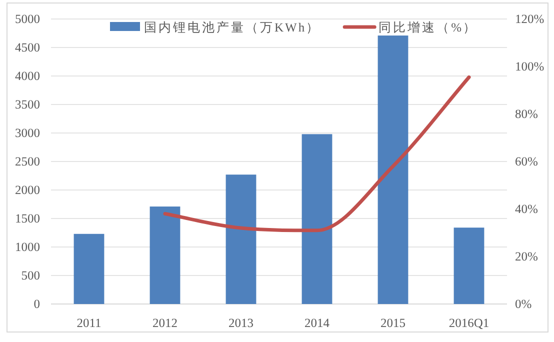 The height and width of the screenshot is (342, 554). What do you see at coordinates (241, 323) in the screenshot?
I see `x-tick-label: 2013` at bounding box center [241, 323].